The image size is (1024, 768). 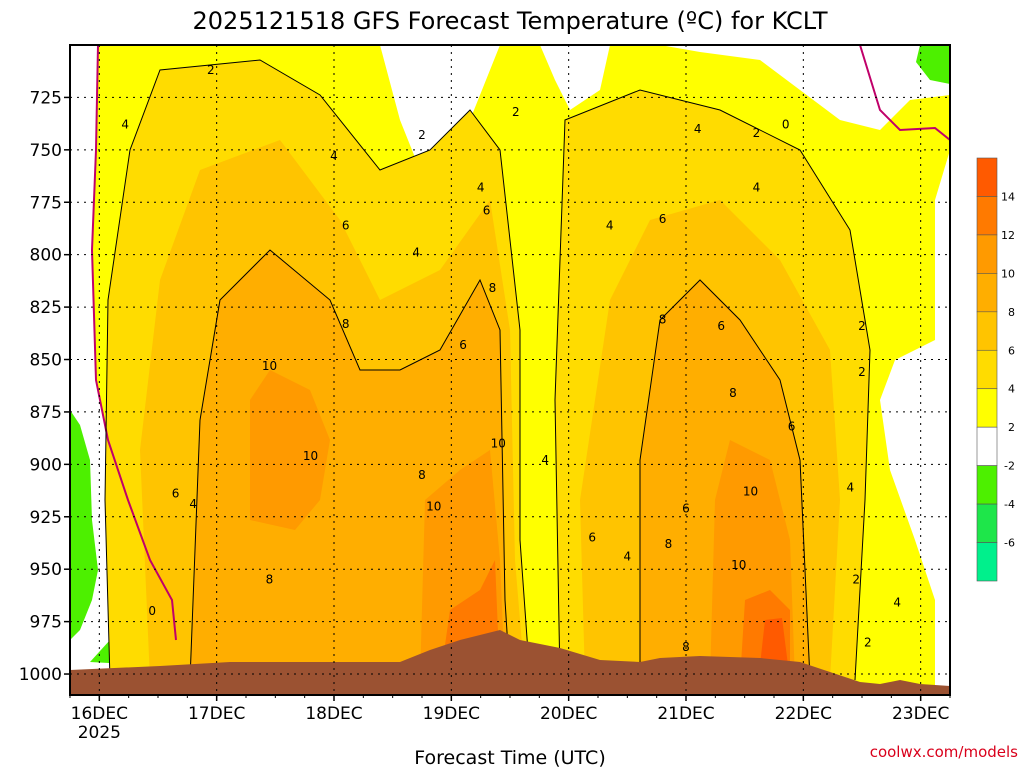 I want to click on colorbar-label: 8, so click(x=1011, y=312).